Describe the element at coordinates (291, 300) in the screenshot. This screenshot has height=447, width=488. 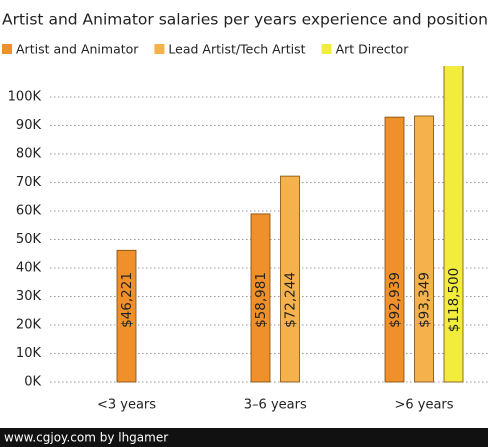
I see `value-label: $72,244` at that location.